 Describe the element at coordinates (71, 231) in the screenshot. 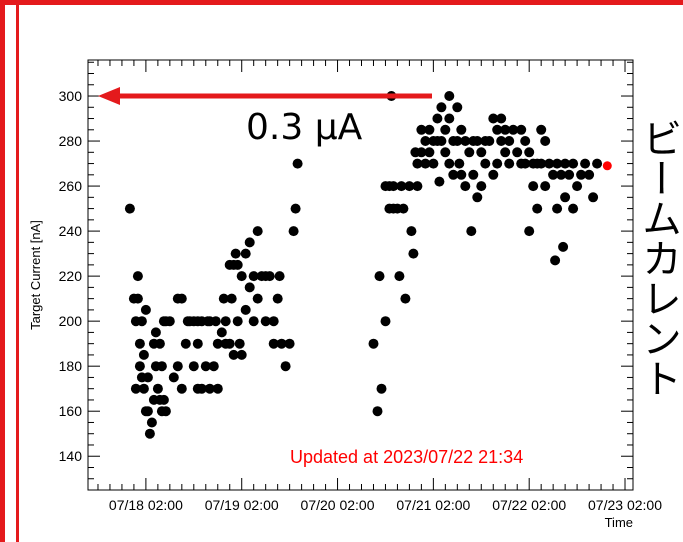

I see `y-tick-label: 240` at that location.